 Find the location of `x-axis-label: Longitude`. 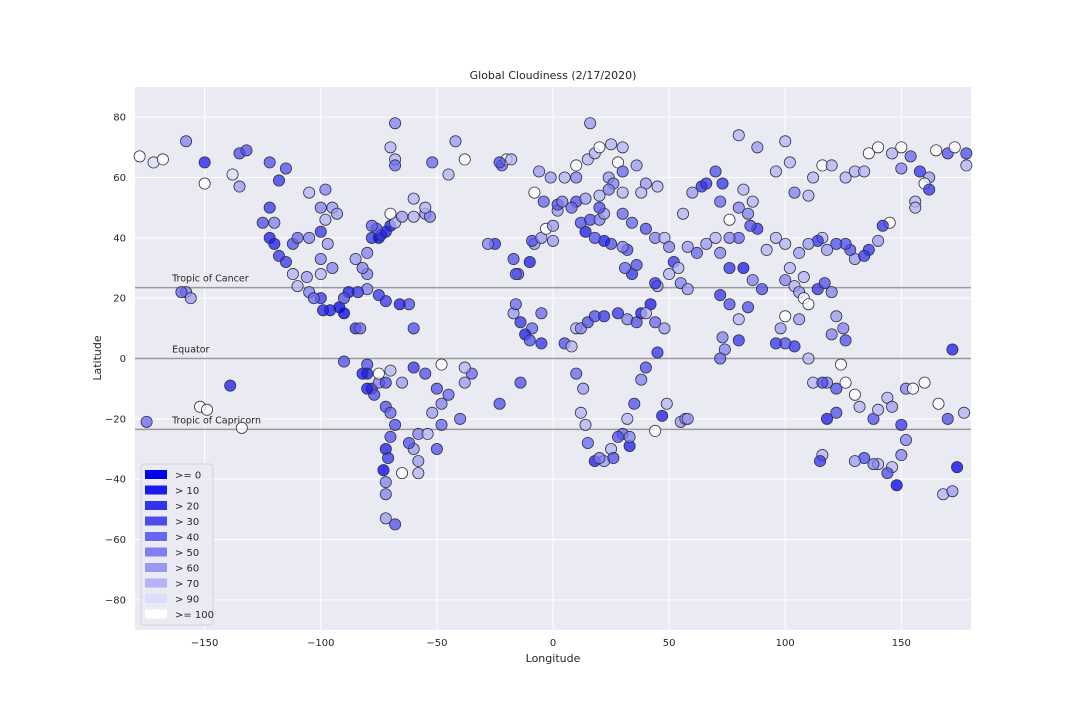

x-axis-label: Longitude is located at coordinates (553, 658).